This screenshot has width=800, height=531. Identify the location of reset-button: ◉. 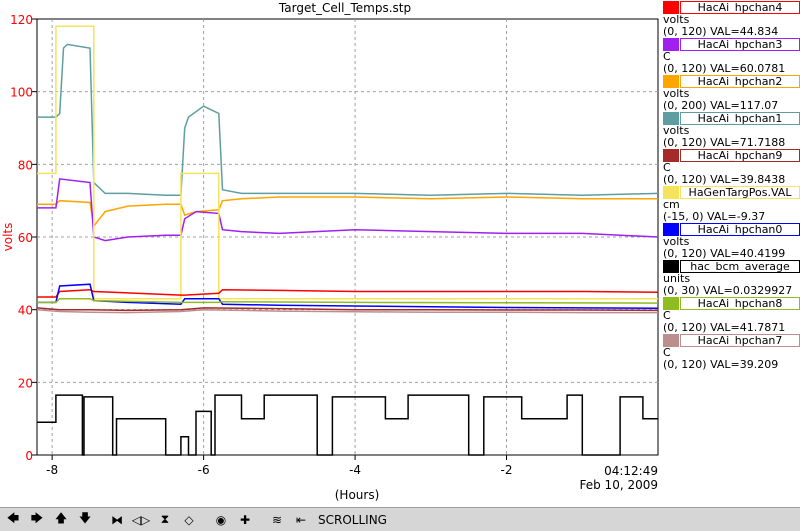
(221, 519).